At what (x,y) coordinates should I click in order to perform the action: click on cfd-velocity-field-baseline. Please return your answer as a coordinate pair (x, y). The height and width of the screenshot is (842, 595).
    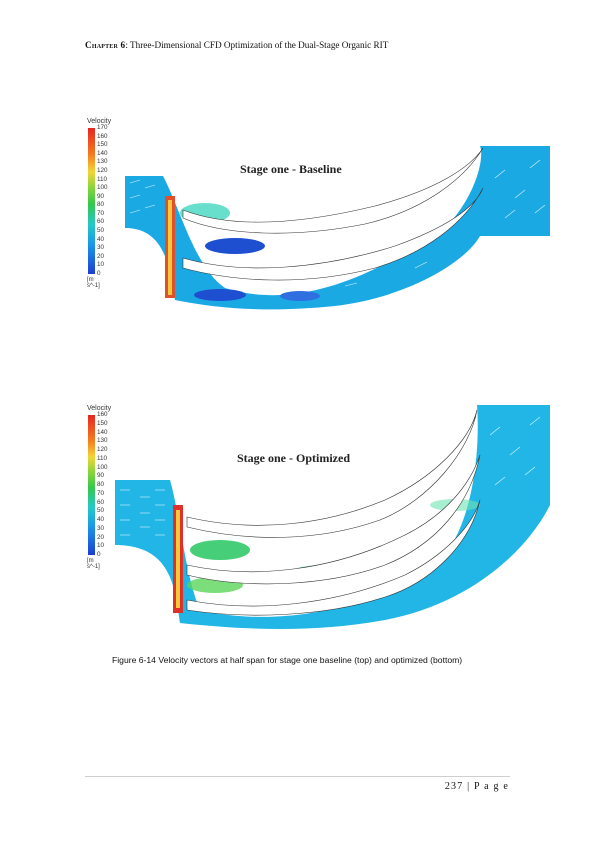
    Looking at the image, I should click on (337, 228).